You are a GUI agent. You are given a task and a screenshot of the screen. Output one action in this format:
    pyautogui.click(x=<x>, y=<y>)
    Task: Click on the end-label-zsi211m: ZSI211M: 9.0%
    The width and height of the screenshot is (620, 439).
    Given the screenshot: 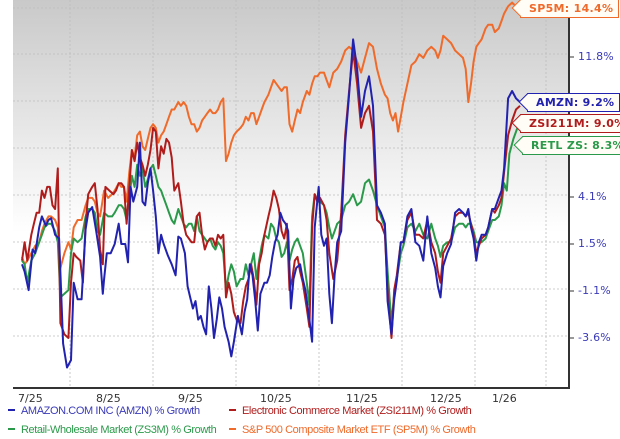 What is the action you would take?
    pyautogui.click(x=570, y=123)
    